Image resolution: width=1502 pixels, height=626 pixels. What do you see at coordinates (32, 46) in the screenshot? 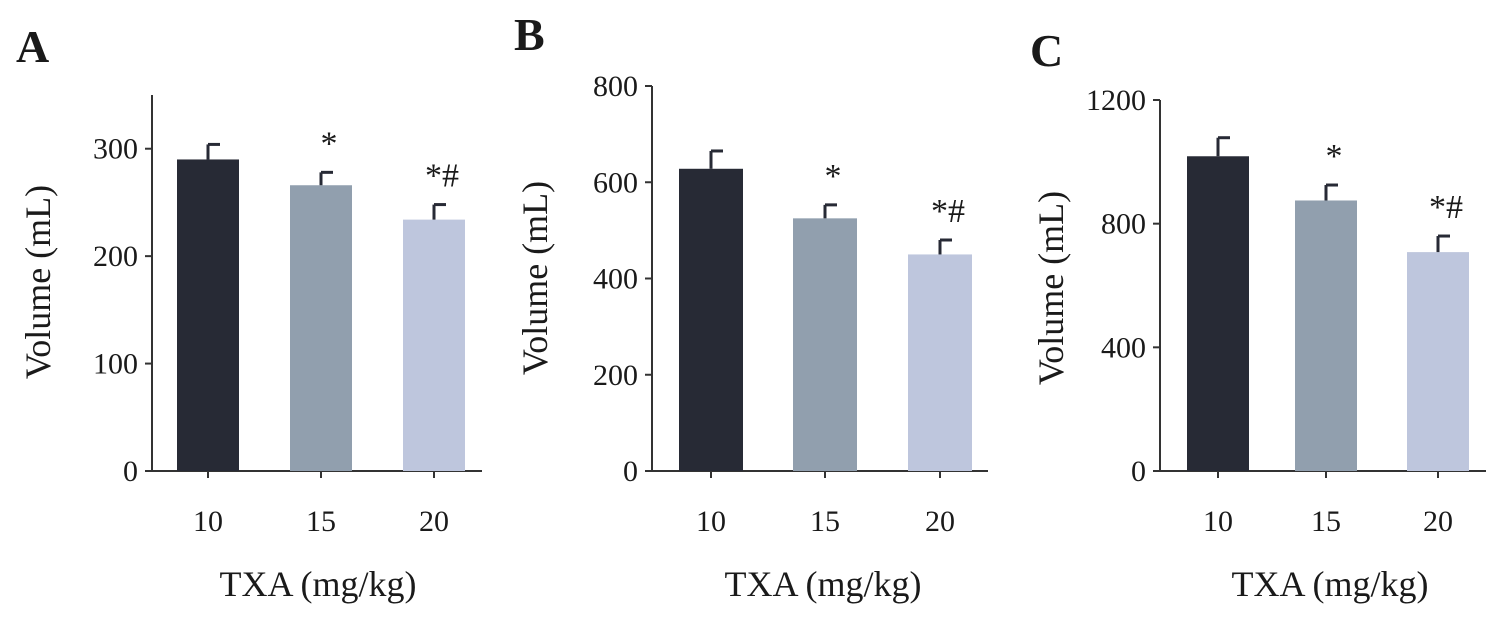
I see `panel-letter: A` at bounding box center [32, 46].